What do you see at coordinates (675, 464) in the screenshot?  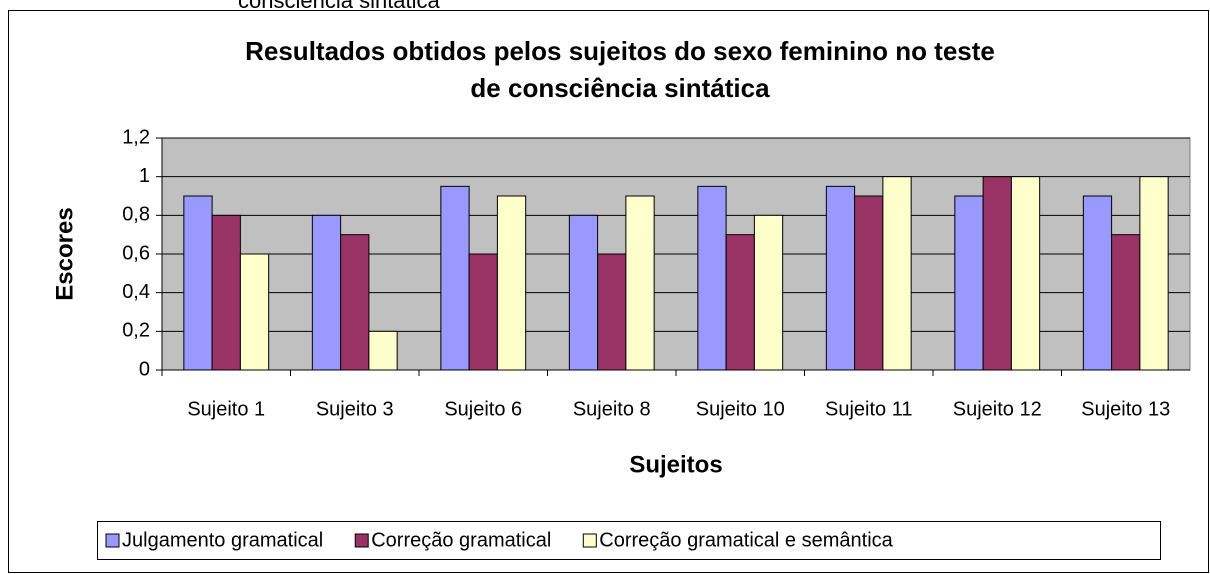 I see `x-axis-label: Sujeitos` at bounding box center [675, 464].